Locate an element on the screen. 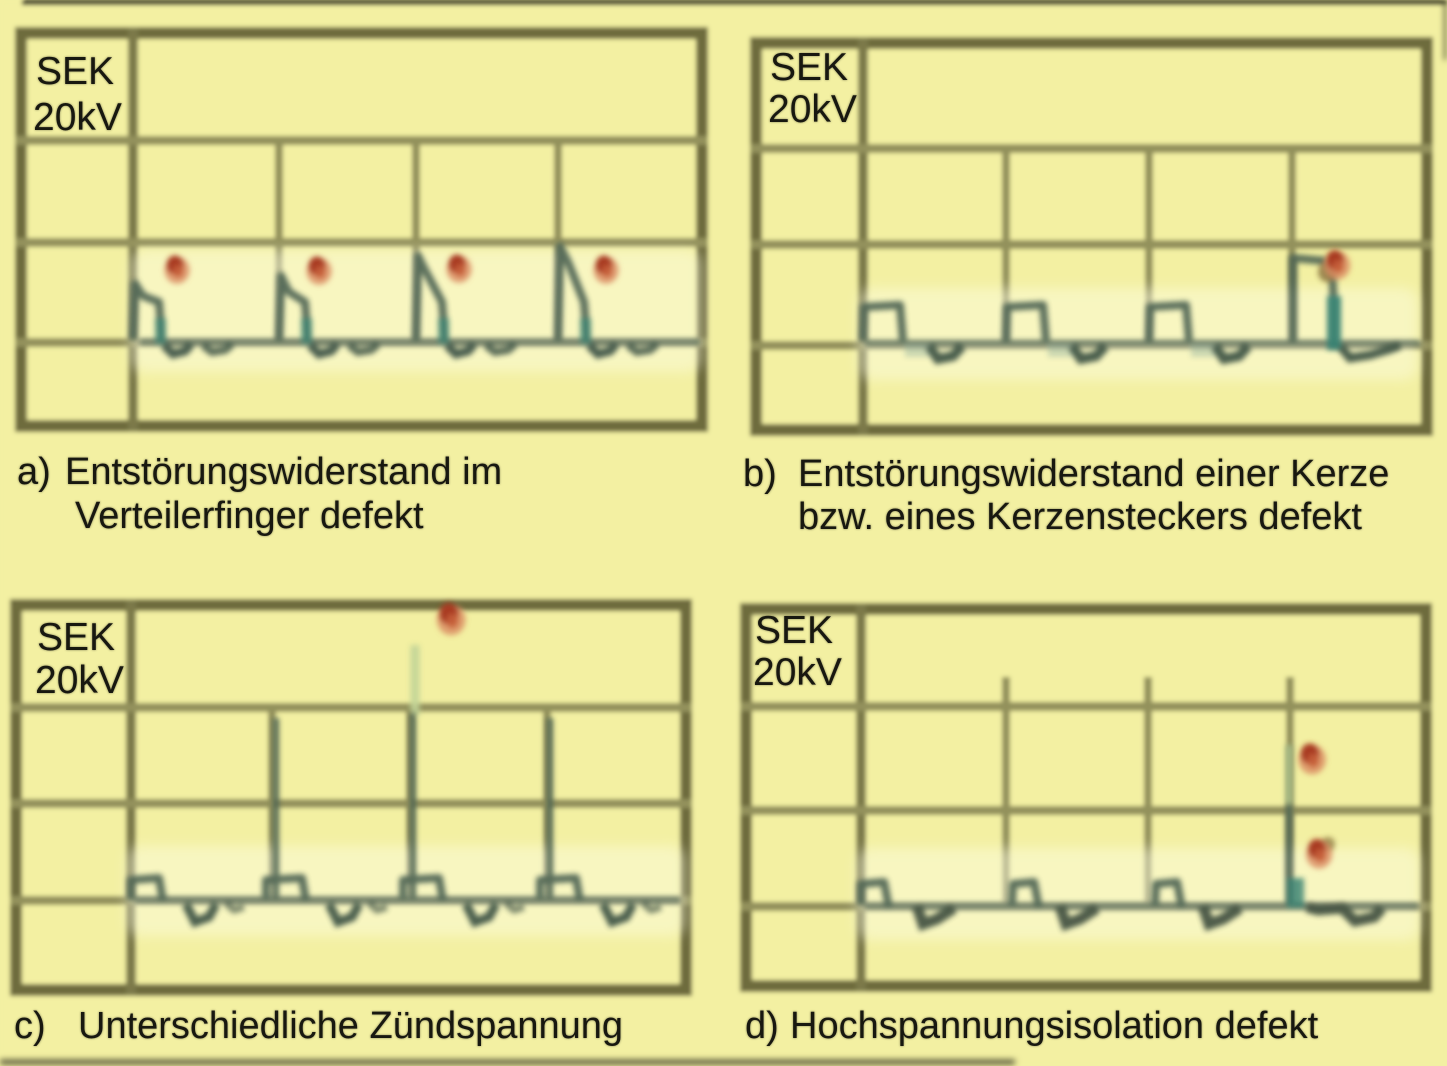  svg-text:bzw. eines Kerzensteckers defe: bzw. eines Kerzensteckers defekt is located at coordinates (1080, 517).